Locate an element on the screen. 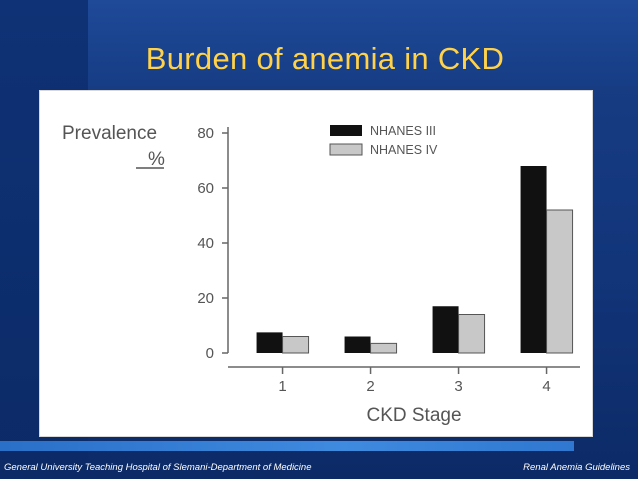 The height and width of the screenshot is (479, 638). y-tick-label: 80 is located at coordinates (205, 133).